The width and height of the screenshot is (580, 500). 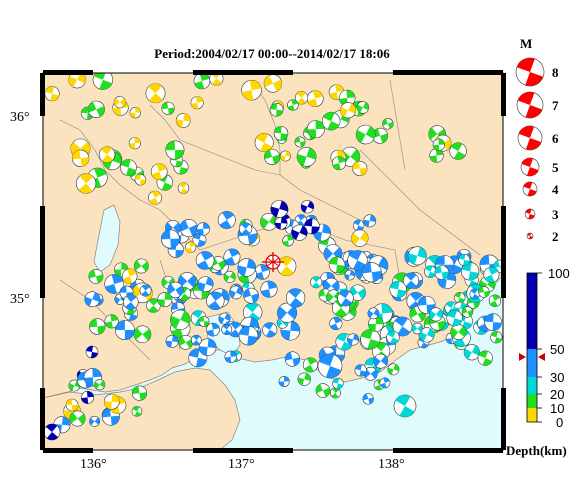 What do you see at coordinates (391, 464) in the screenshot?
I see `lon-label-138: 138°` at bounding box center [391, 464].